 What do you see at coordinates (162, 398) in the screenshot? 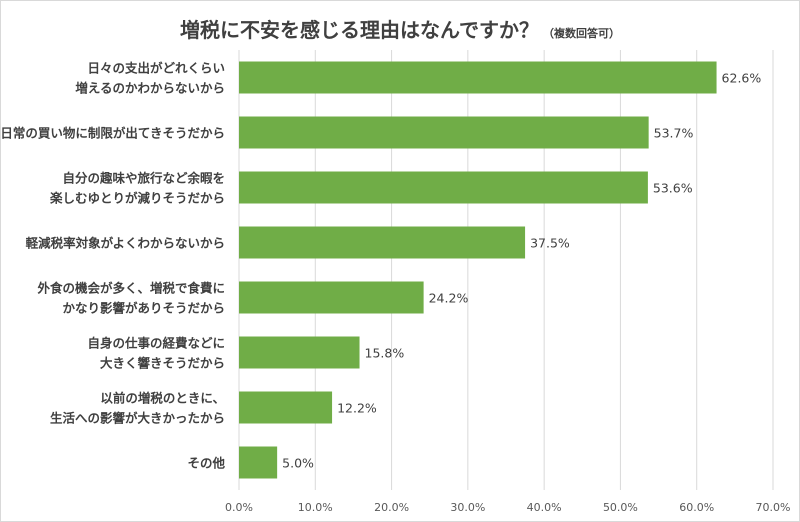
I see `category-label-line: 以前の増税のときに、` at bounding box center [162, 398].